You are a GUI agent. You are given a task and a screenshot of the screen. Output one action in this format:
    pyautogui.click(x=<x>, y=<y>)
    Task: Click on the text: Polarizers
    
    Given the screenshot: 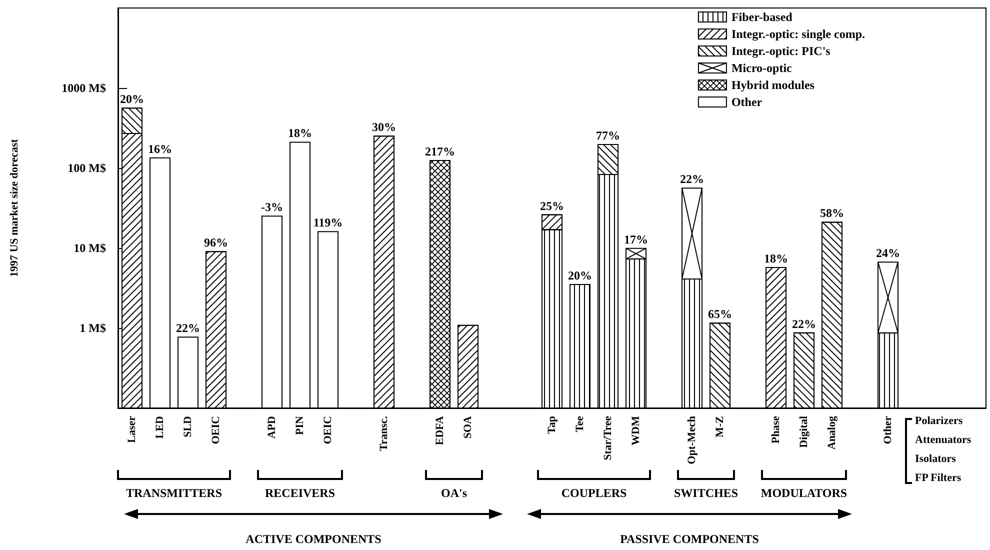 What is the action you would take?
    pyautogui.click(x=939, y=421)
    